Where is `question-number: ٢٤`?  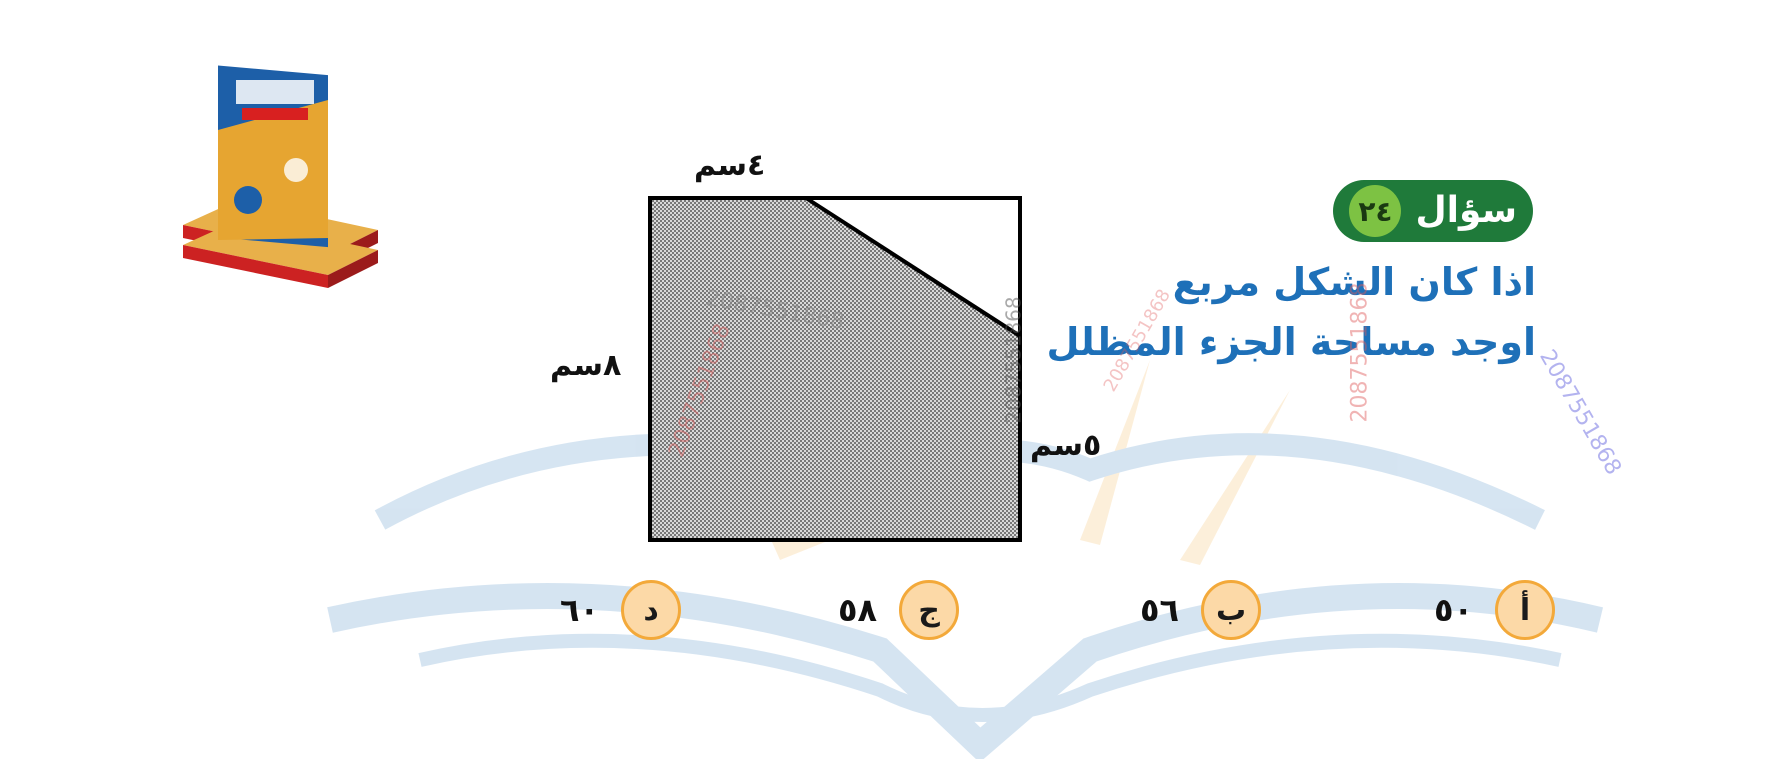 question-number: ٢٤ is located at coordinates (1375, 211).